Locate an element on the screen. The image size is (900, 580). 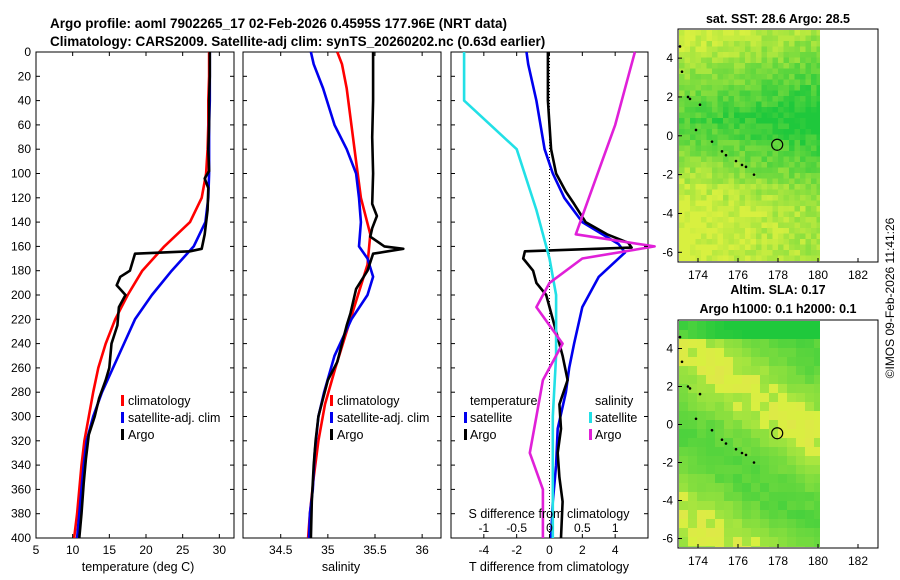
map-x-tick-label: 180 is located at coordinates (818, 561).